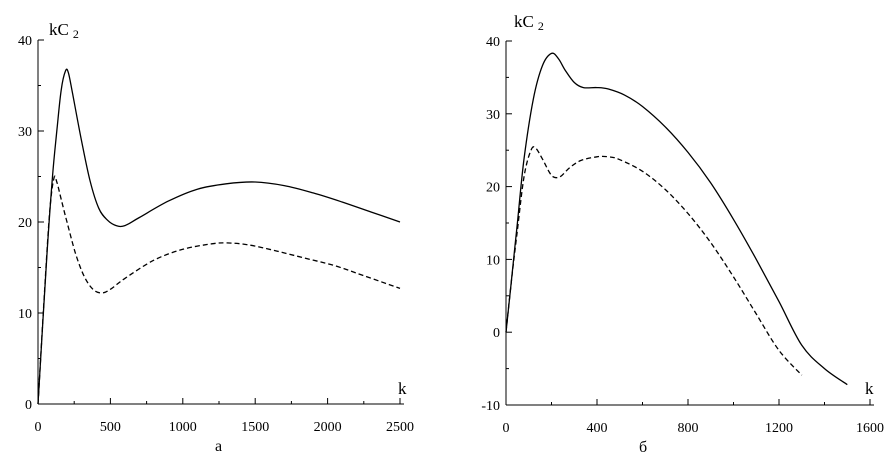 This screenshot has width=894, height=458. Describe the element at coordinates (183, 427) in the screenshot. I see `panel-a-x-tick-label: 1000` at that location.